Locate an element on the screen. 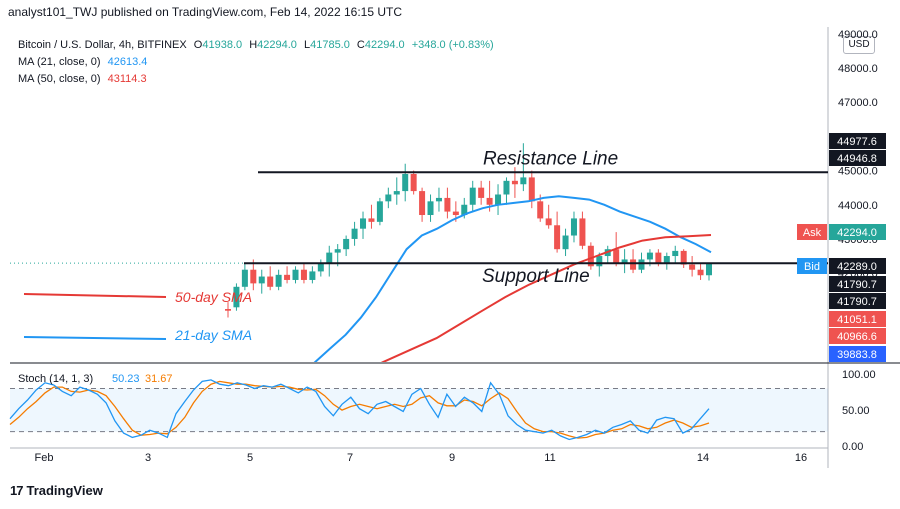 The height and width of the screenshot is (509, 900). price-tick-label: 45000.0 is located at coordinates (858, 172).